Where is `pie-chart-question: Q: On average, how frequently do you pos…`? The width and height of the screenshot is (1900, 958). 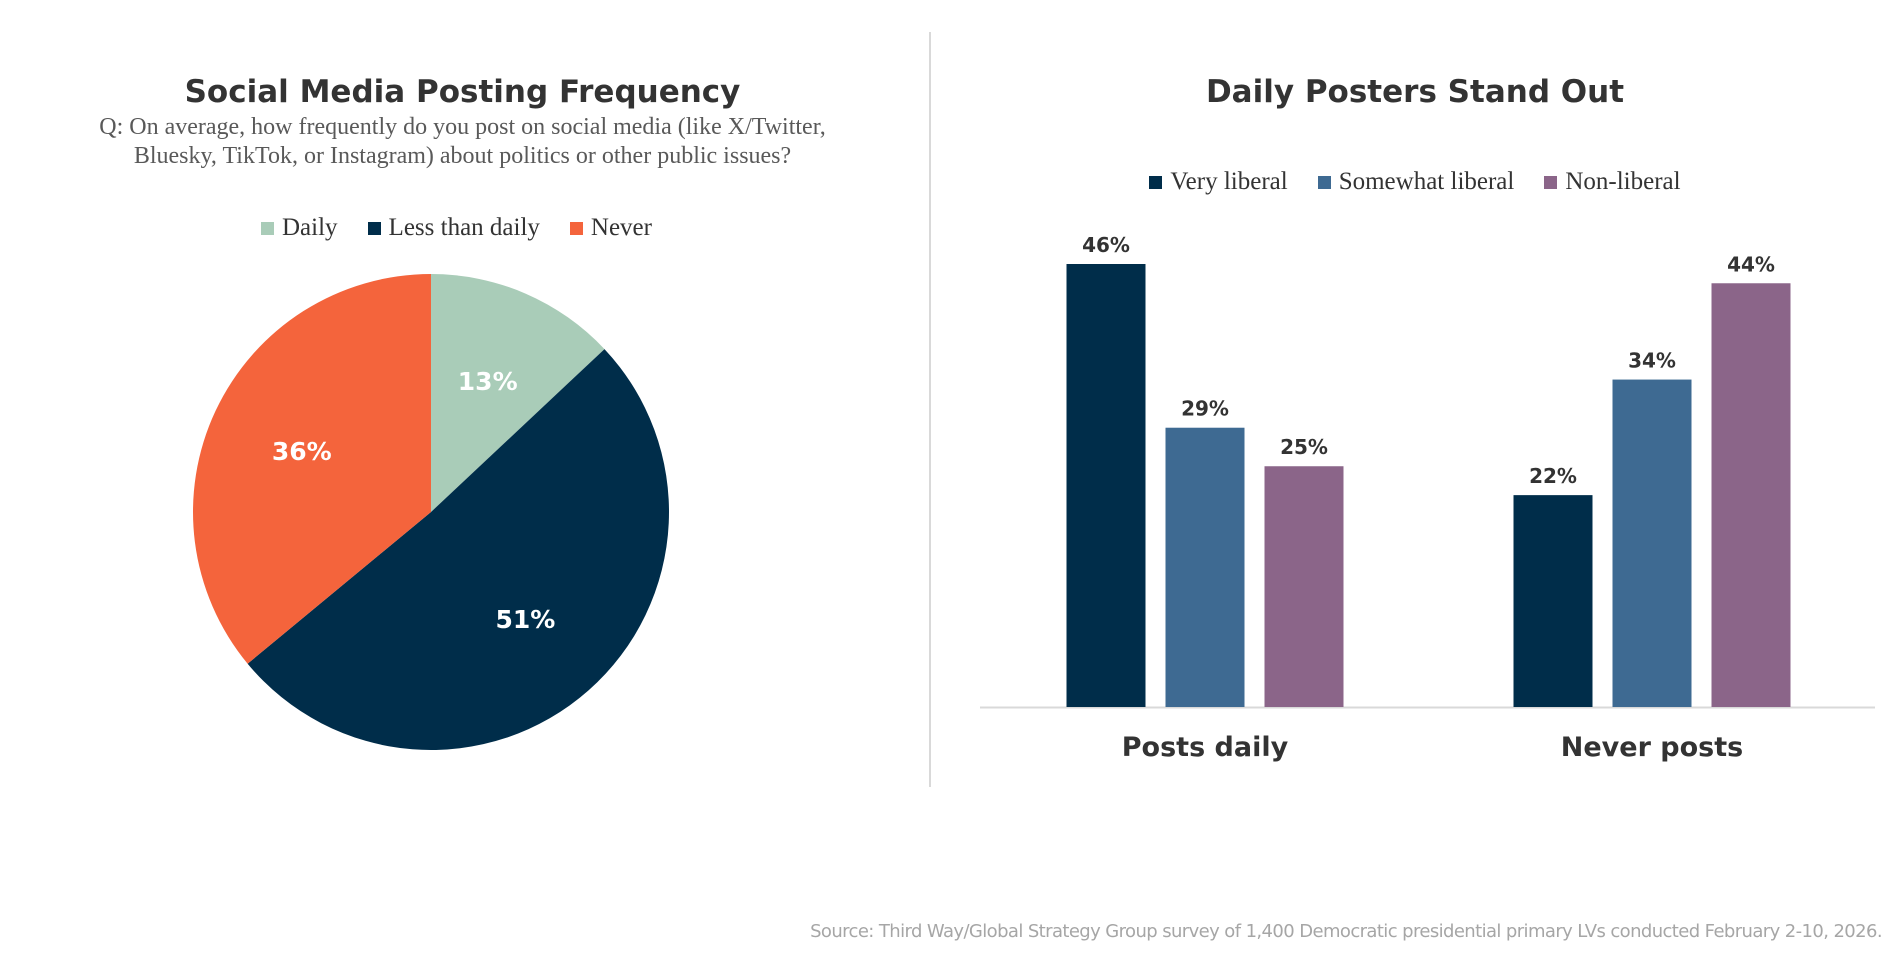 pie-chart-question: Q: On average, how frequently do you pos… is located at coordinates (462, 142).